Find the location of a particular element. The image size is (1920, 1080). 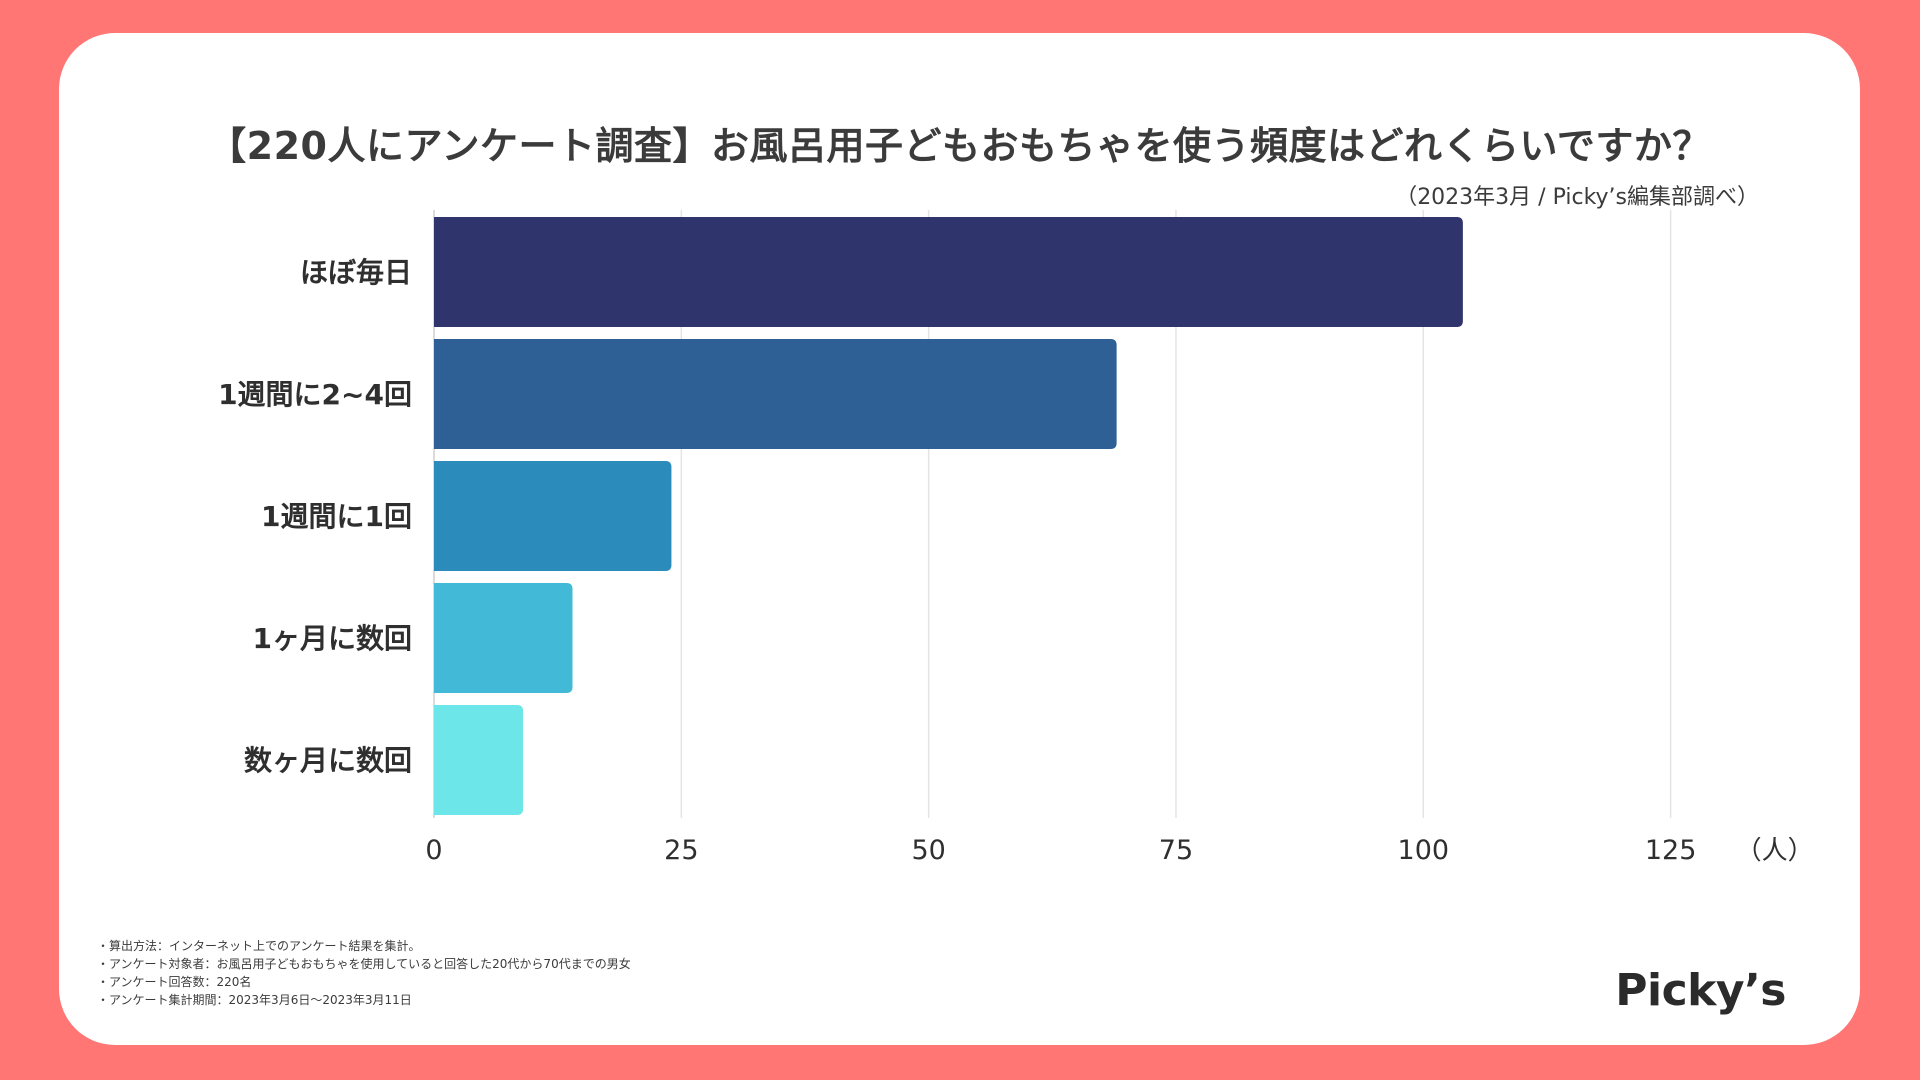

x-tick-label: 100 is located at coordinates (1424, 849).